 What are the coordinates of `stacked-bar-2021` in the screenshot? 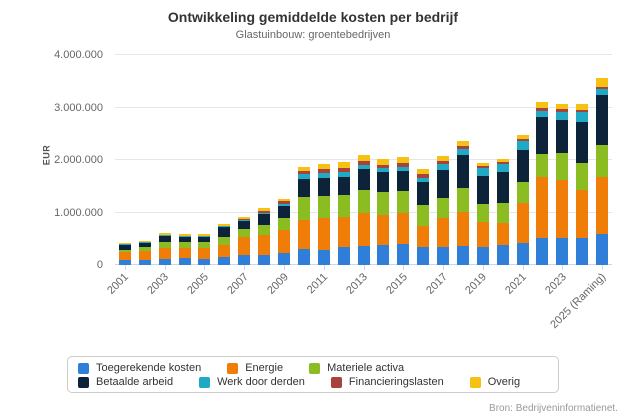 It's located at (522, 199).